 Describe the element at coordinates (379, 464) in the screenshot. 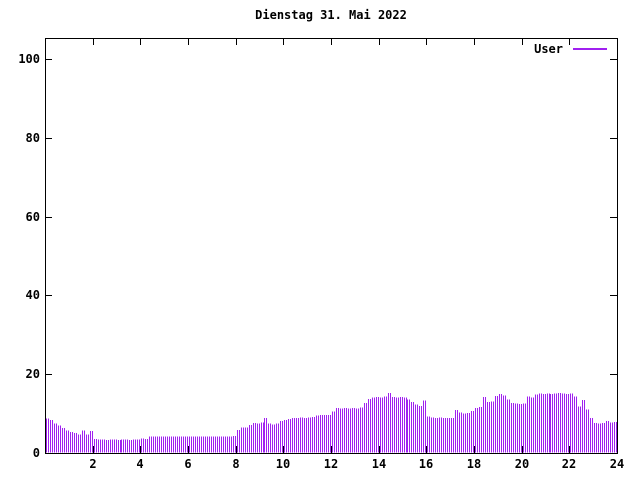

I see `x-axis-tick-label: 14` at that location.